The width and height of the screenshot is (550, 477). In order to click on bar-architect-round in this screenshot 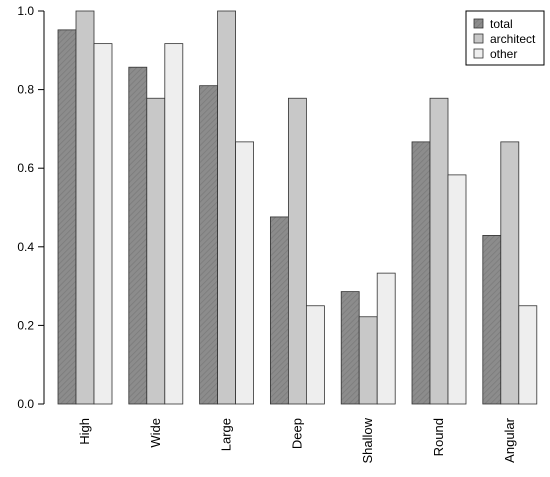, I will do `click(439, 251)`.